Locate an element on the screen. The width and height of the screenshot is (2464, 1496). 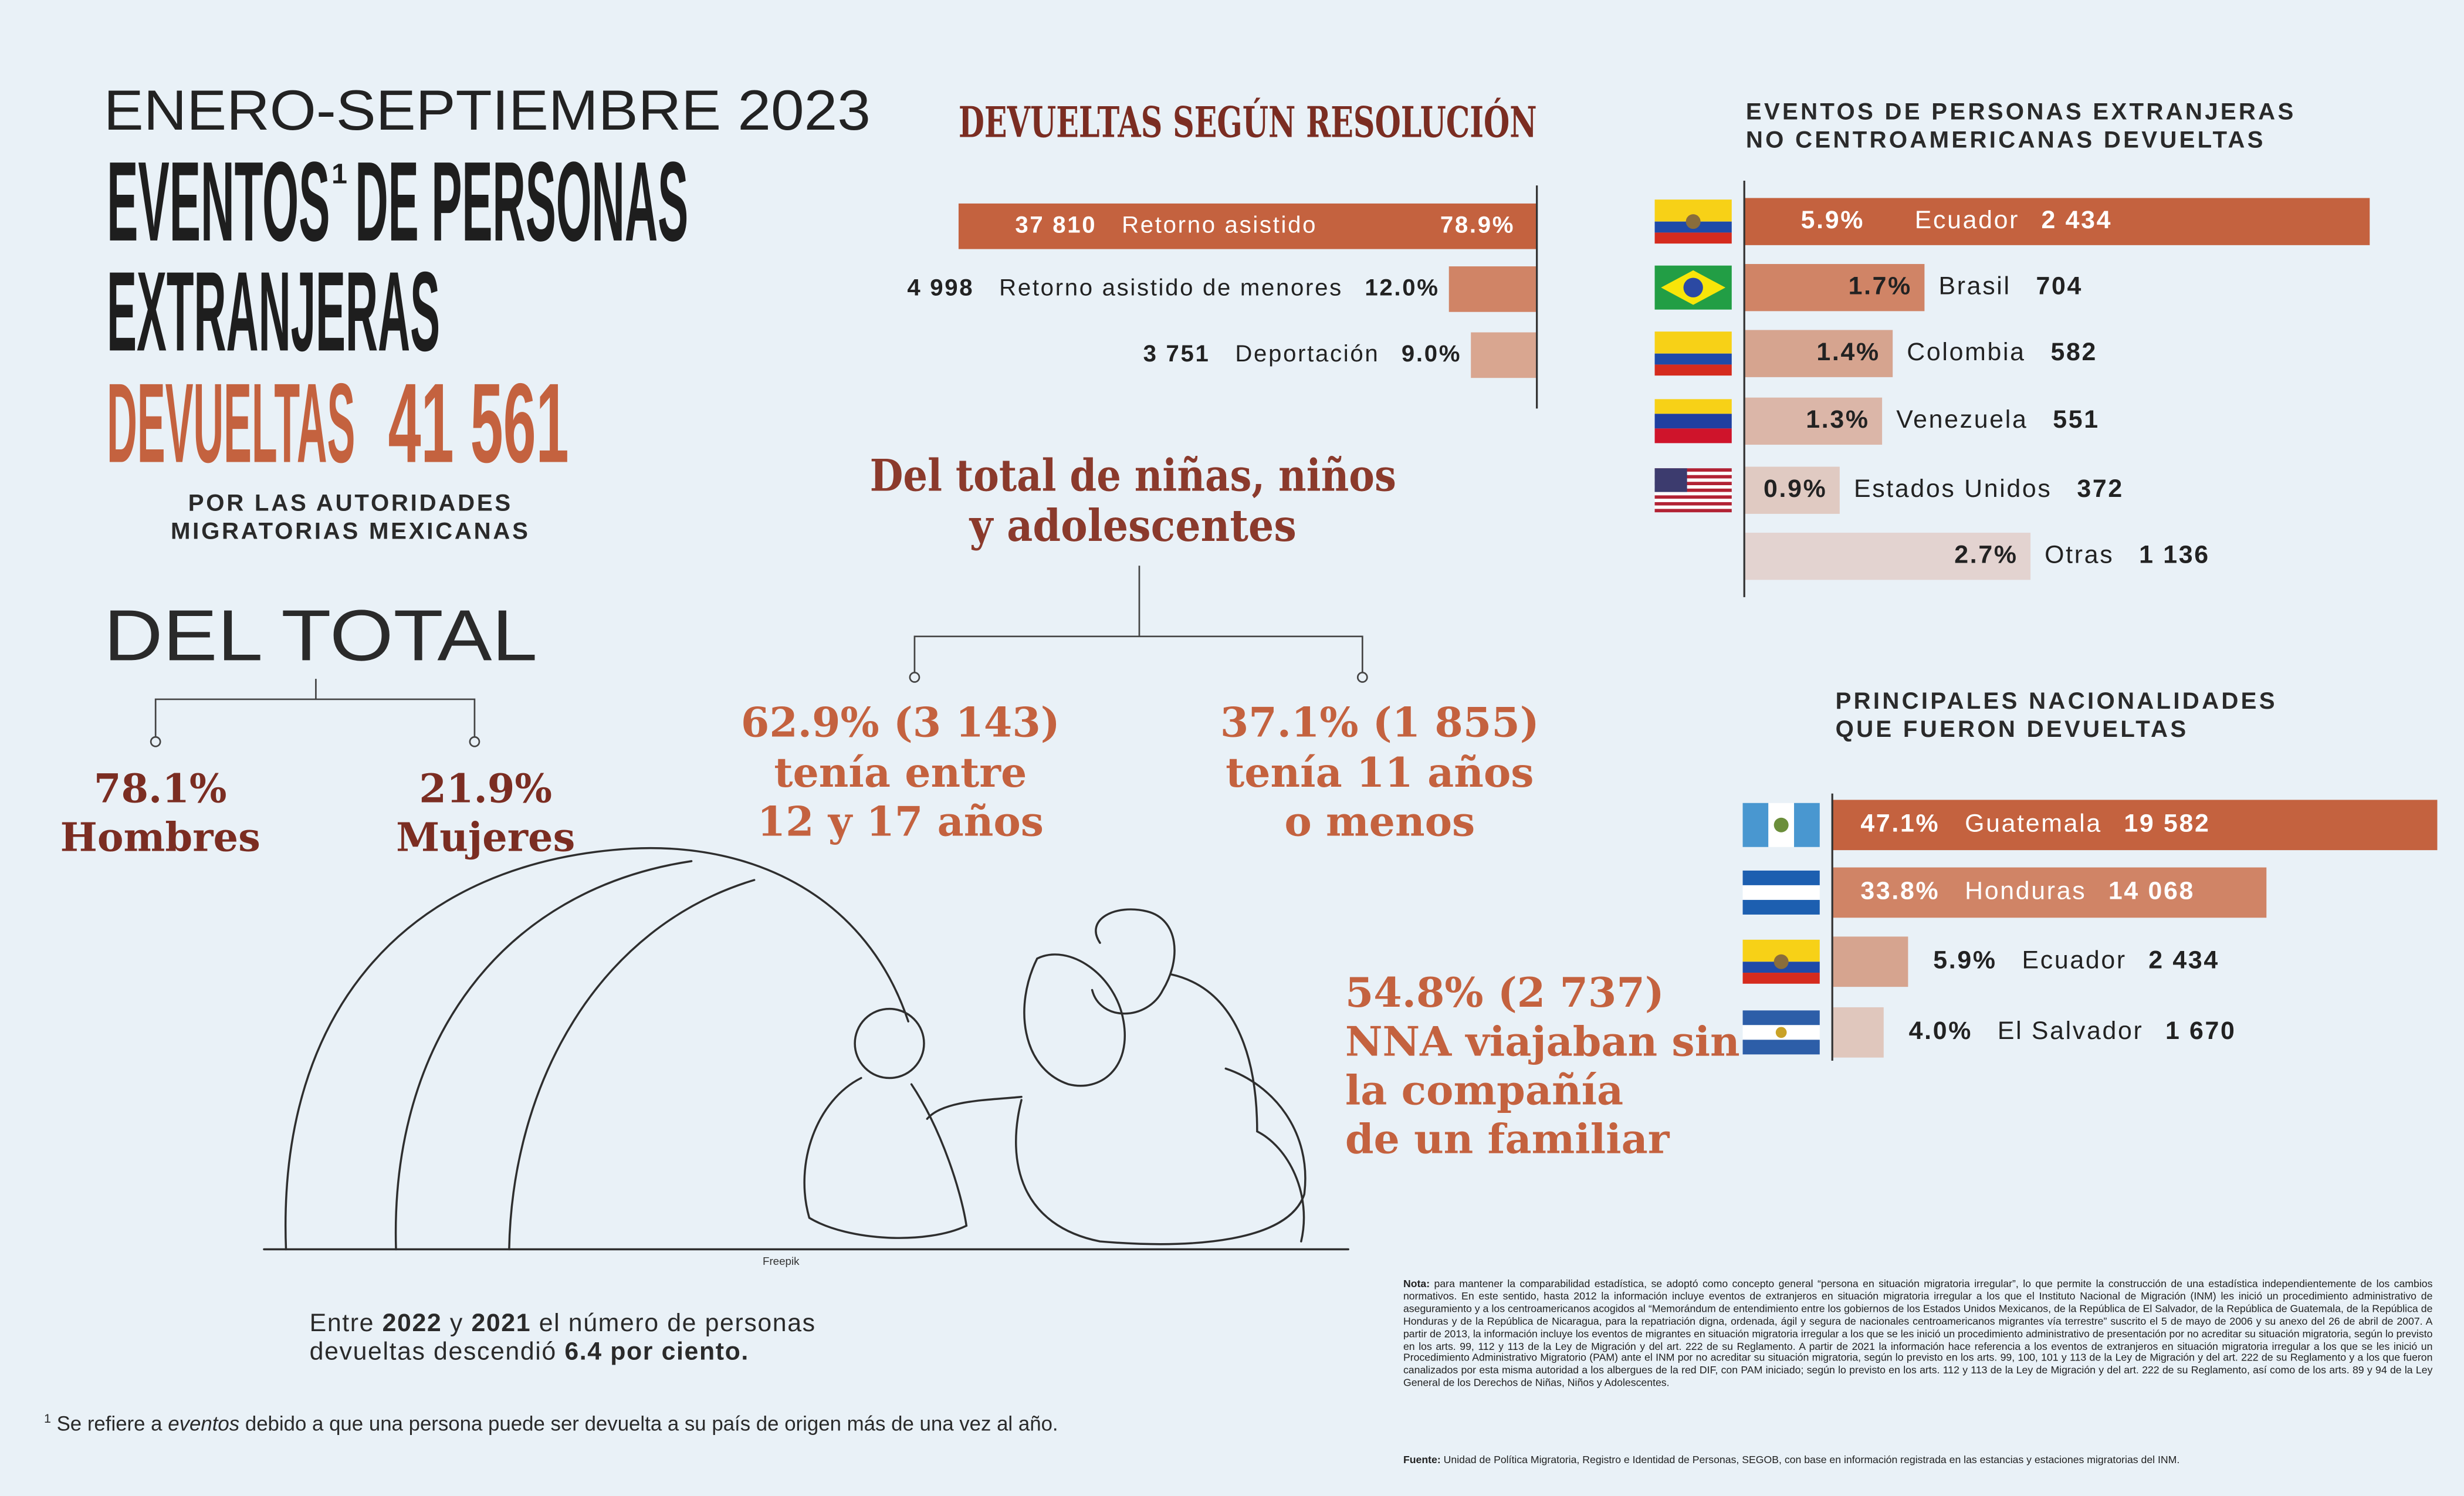
count-label: 551 is located at coordinates (2076, 420).